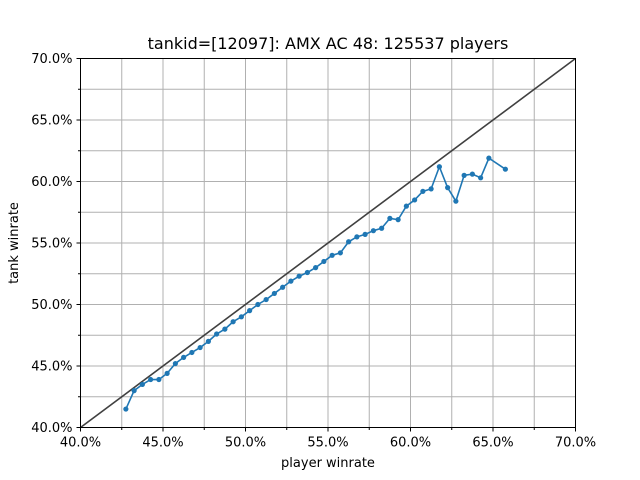  What do you see at coordinates (245, 443) in the screenshot?
I see `x-tick-label: 50.0%` at bounding box center [245, 443].